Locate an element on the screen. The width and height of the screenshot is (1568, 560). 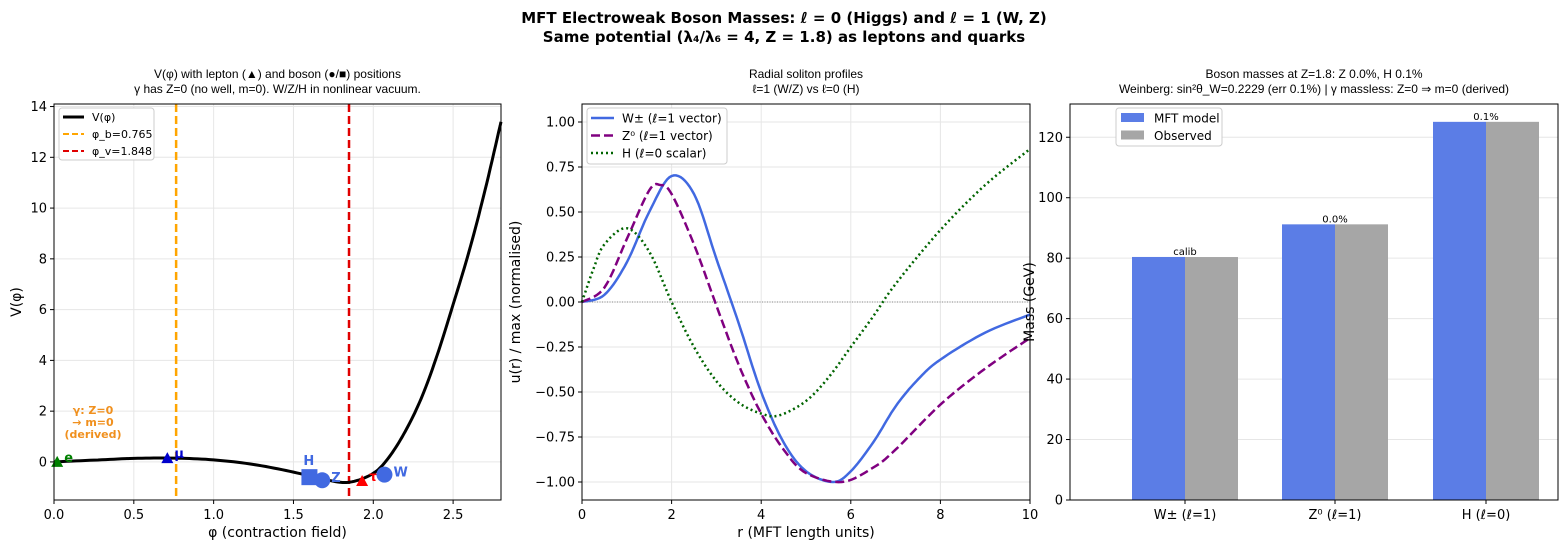
y-tick-label: 80 is located at coordinates (1054, 259).